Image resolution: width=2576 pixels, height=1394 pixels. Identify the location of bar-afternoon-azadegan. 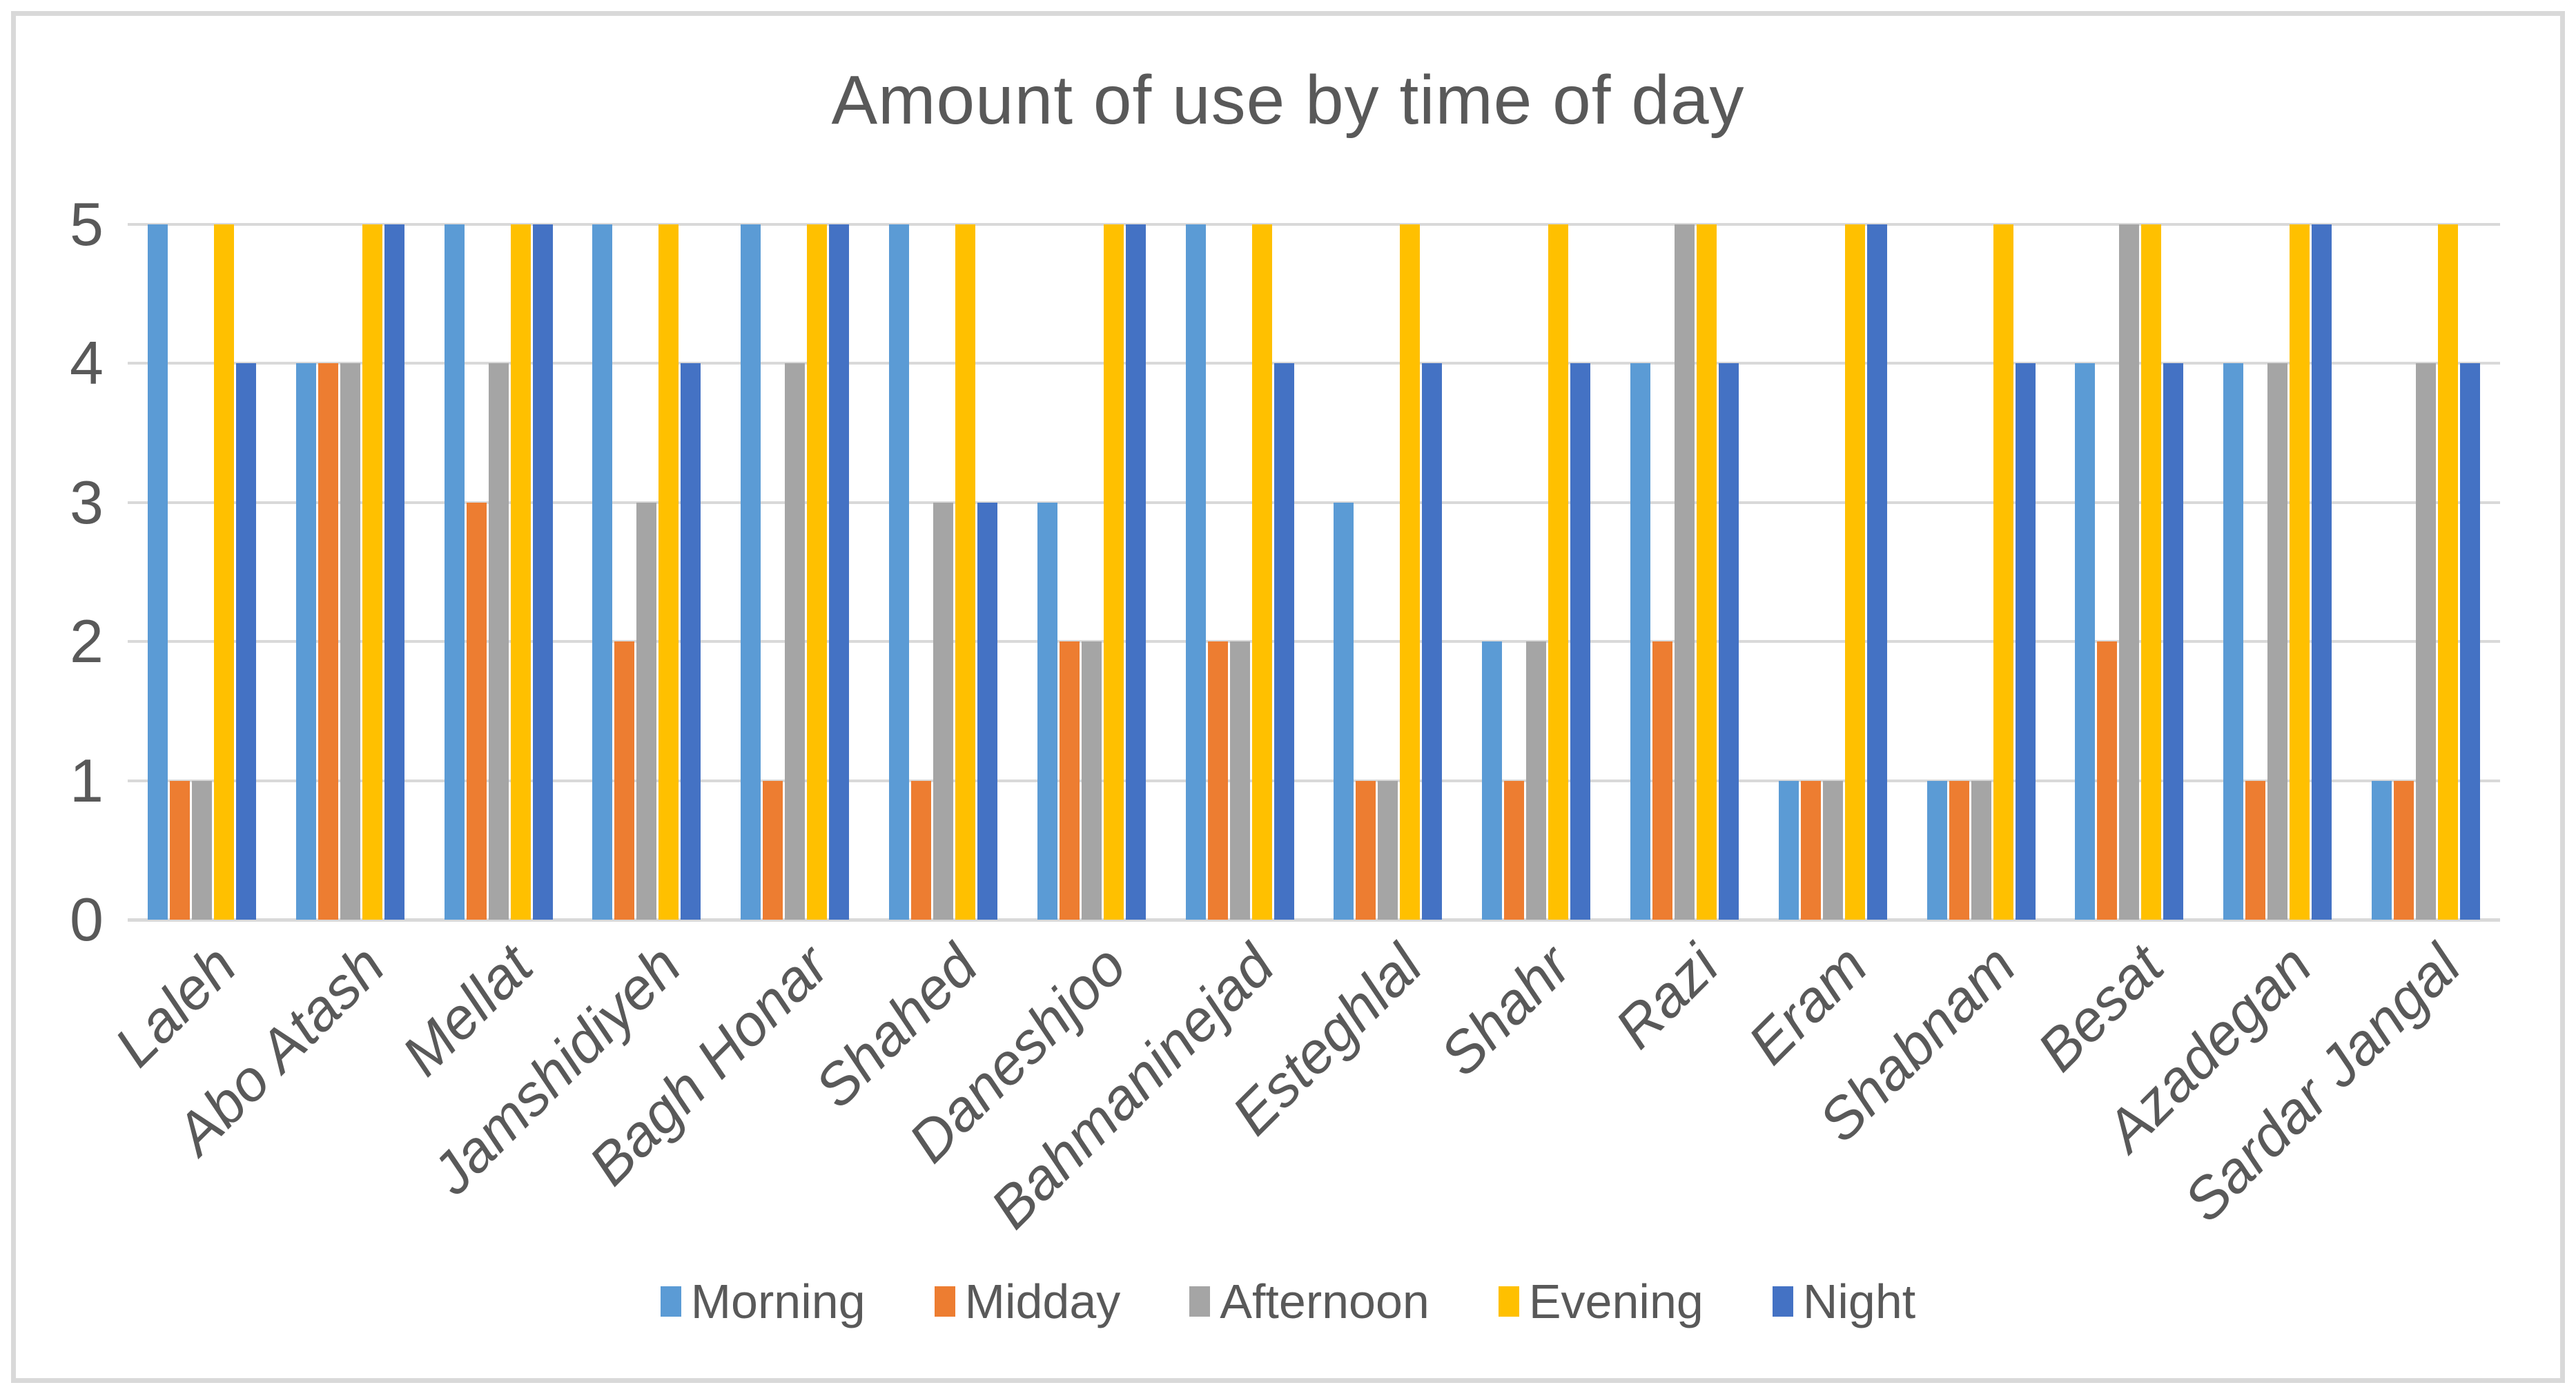
(2277, 641).